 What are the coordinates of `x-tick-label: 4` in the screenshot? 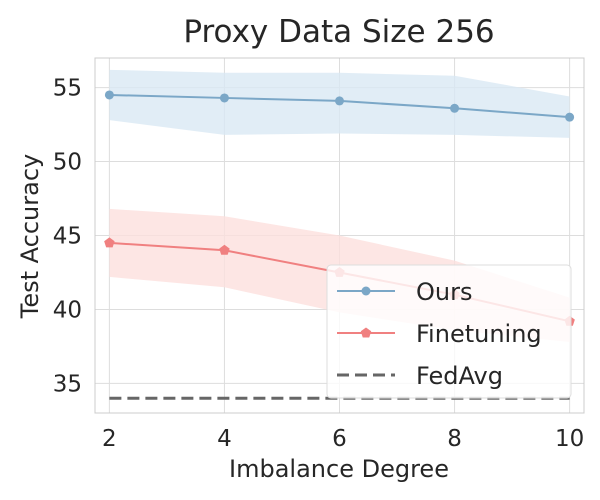 It's located at (224, 439).